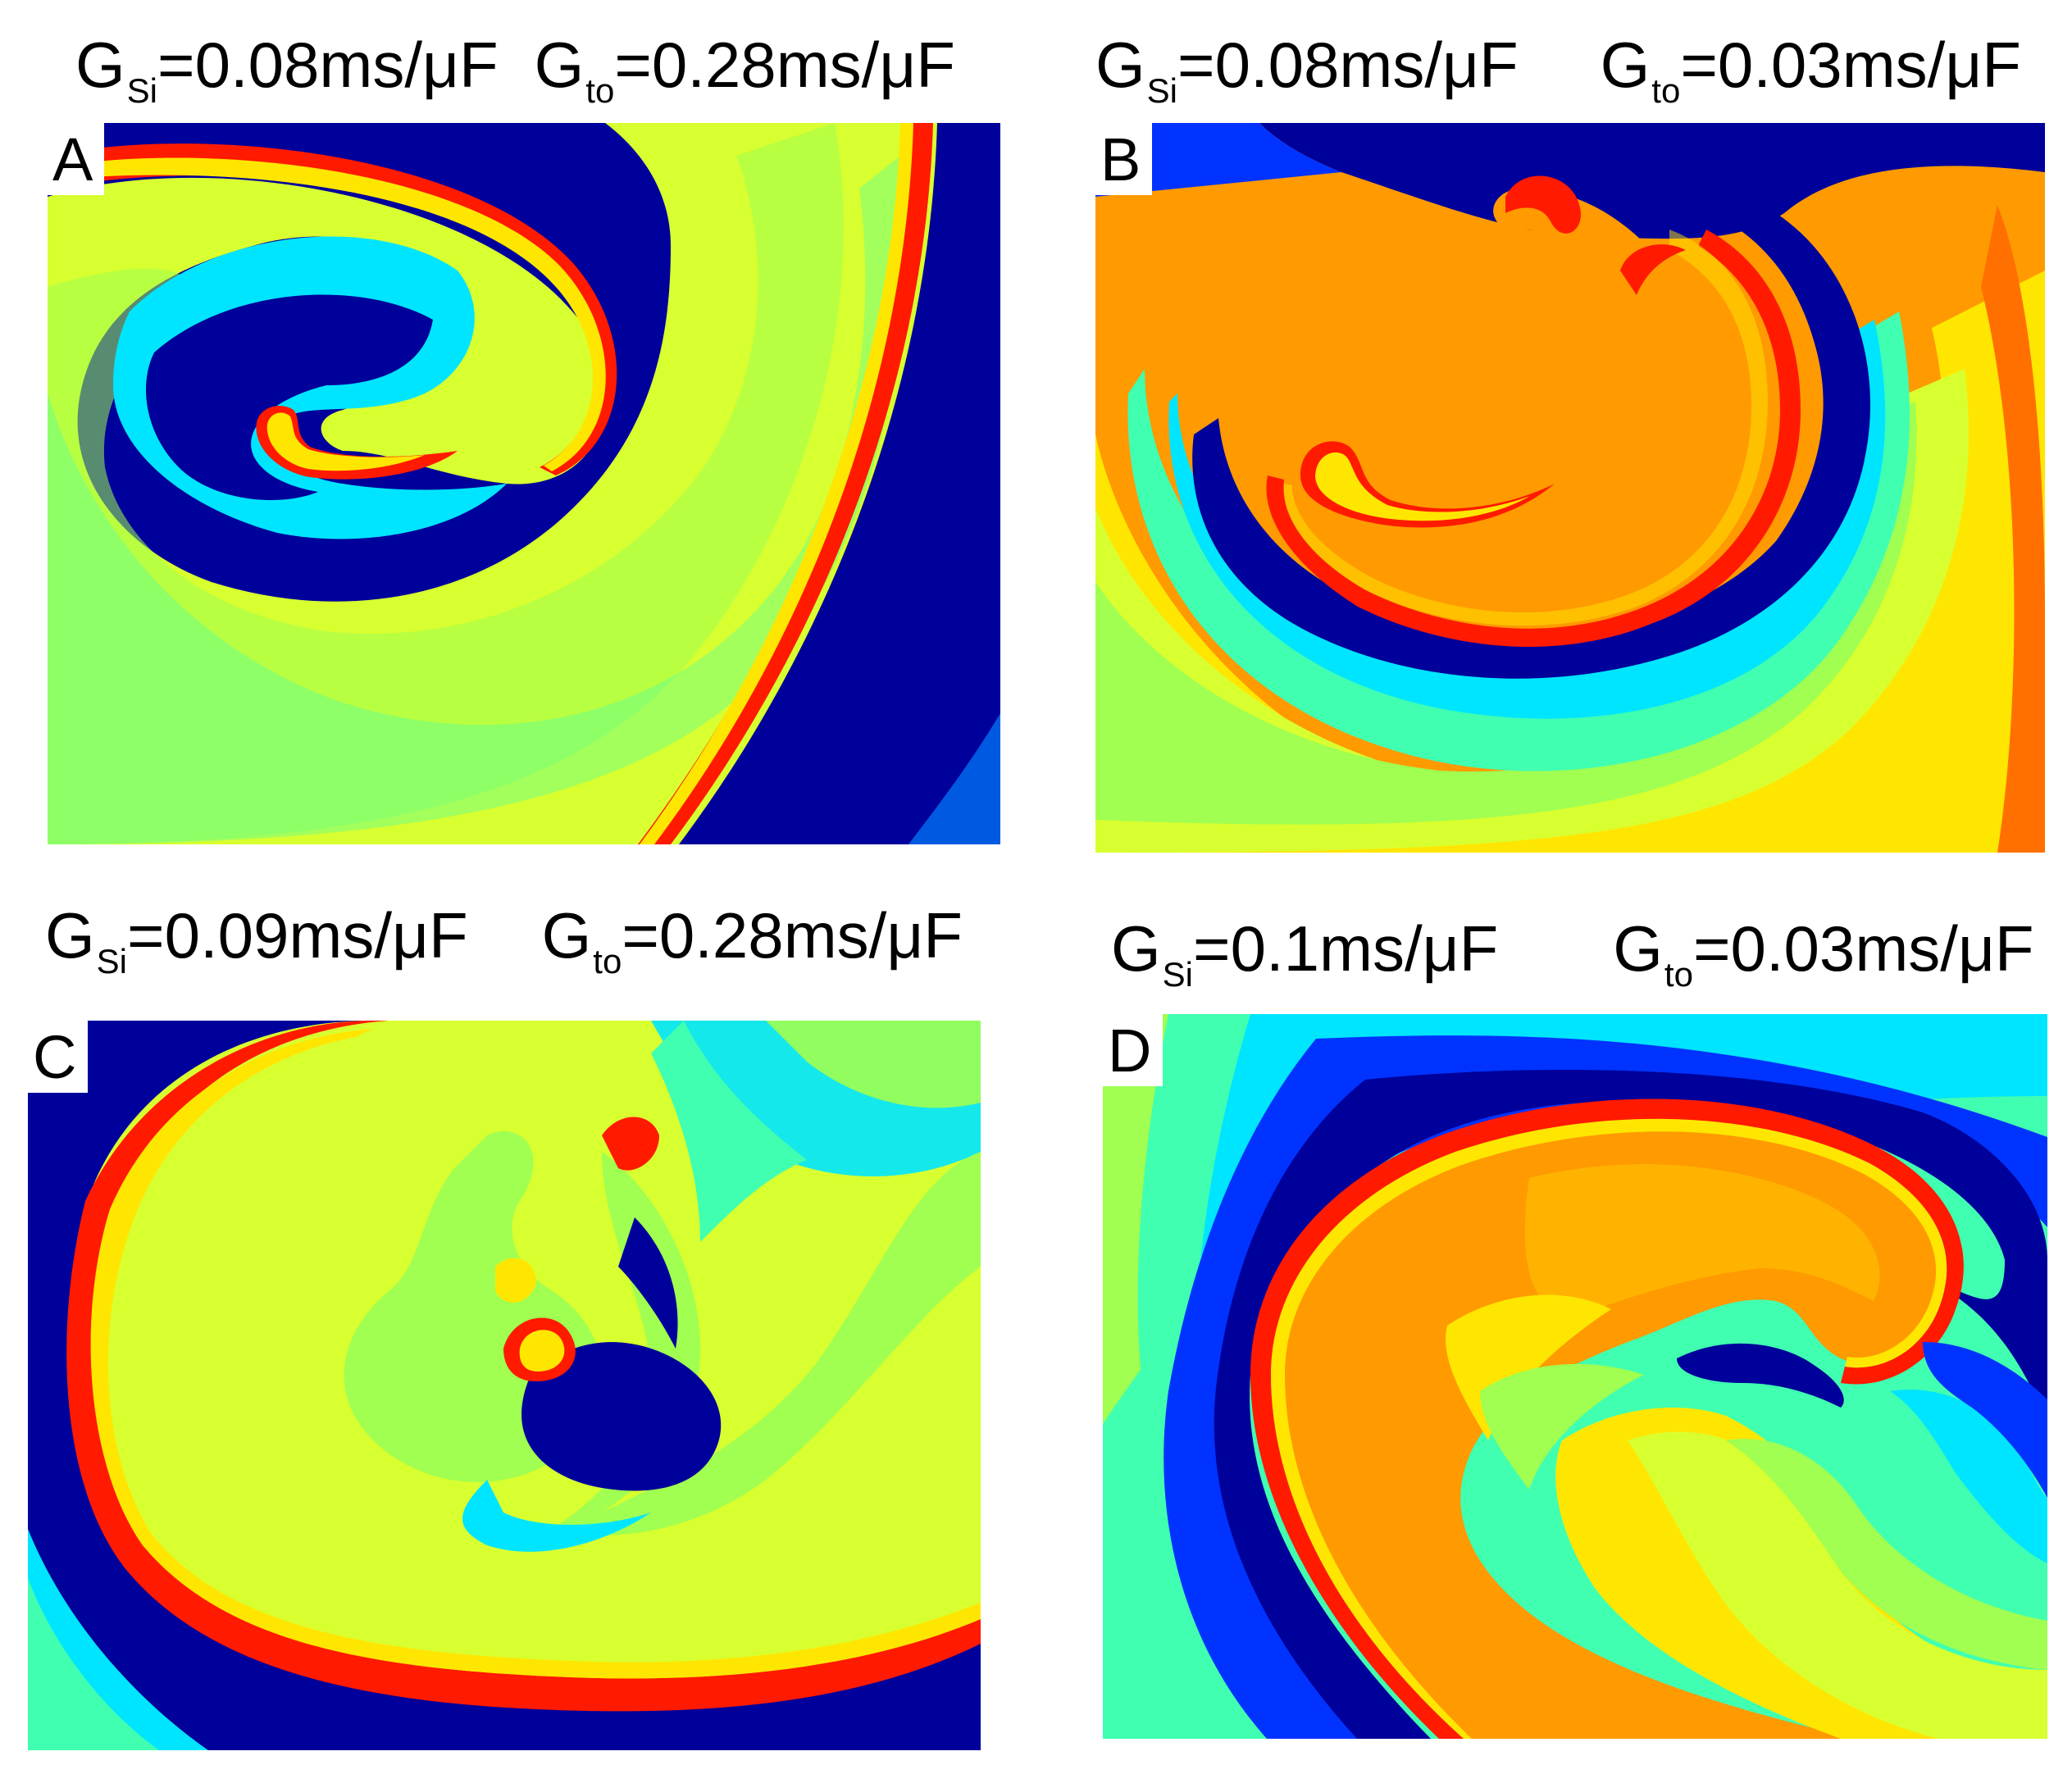  What do you see at coordinates (559, 65) in the screenshot?
I see `panel-a-gto-symbol: G` at bounding box center [559, 65].